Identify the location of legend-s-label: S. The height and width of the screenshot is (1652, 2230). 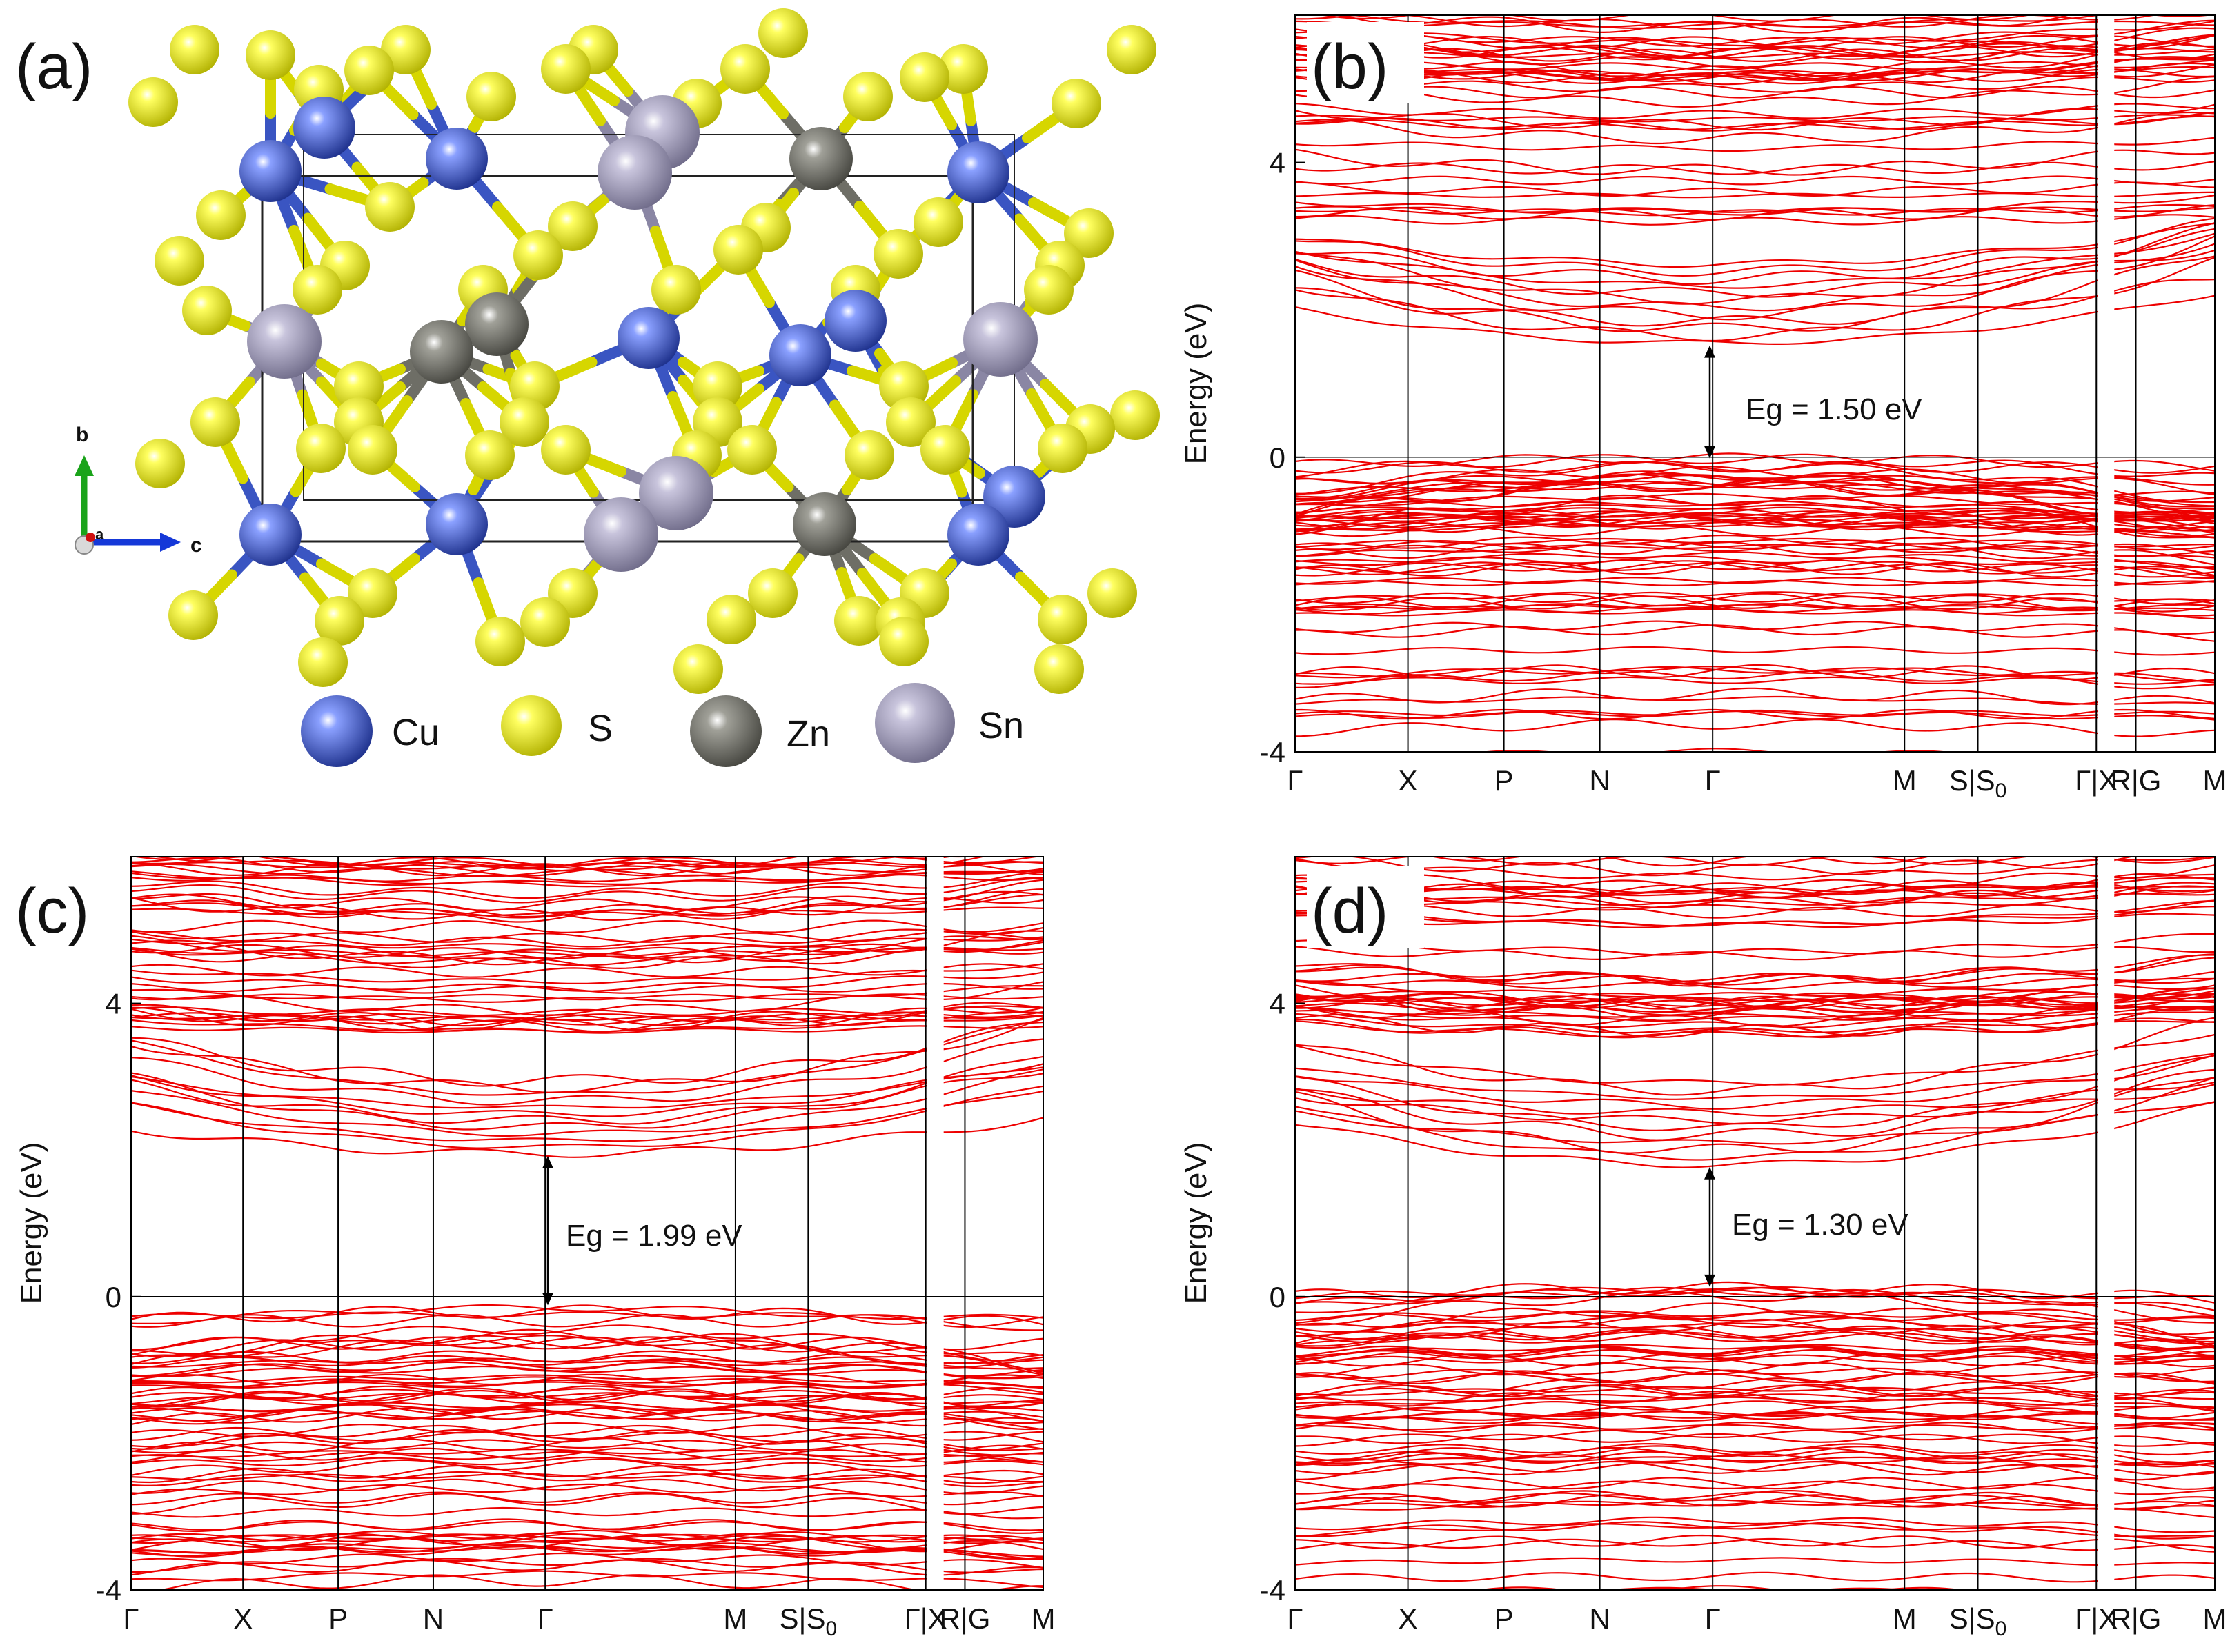
(600, 729).